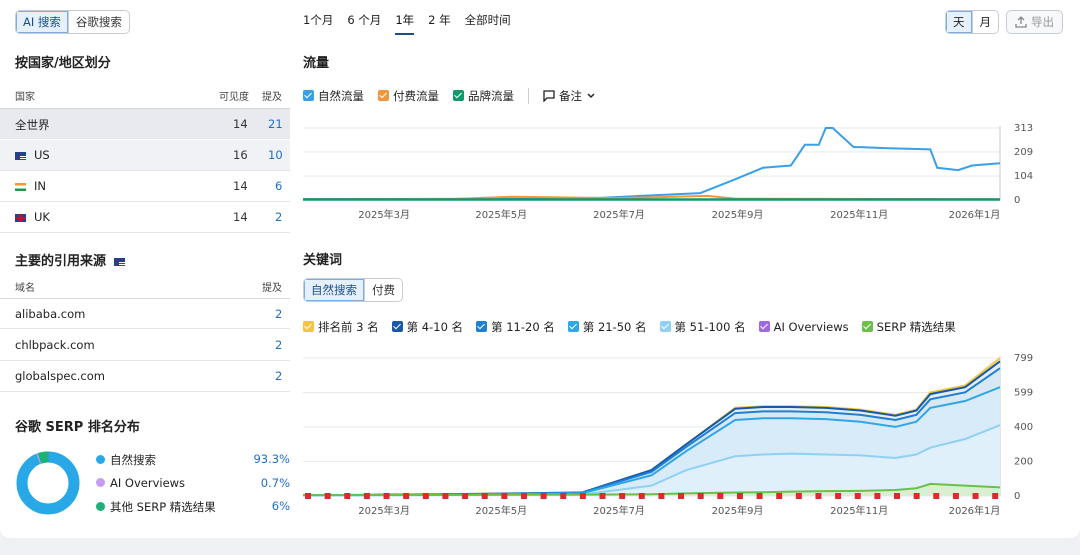 Image resolution: width=1080 pixels, height=555 pixels. What do you see at coordinates (42, 217) in the screenshot?
I see `country-name: UK` at bounding box center [42, 217].